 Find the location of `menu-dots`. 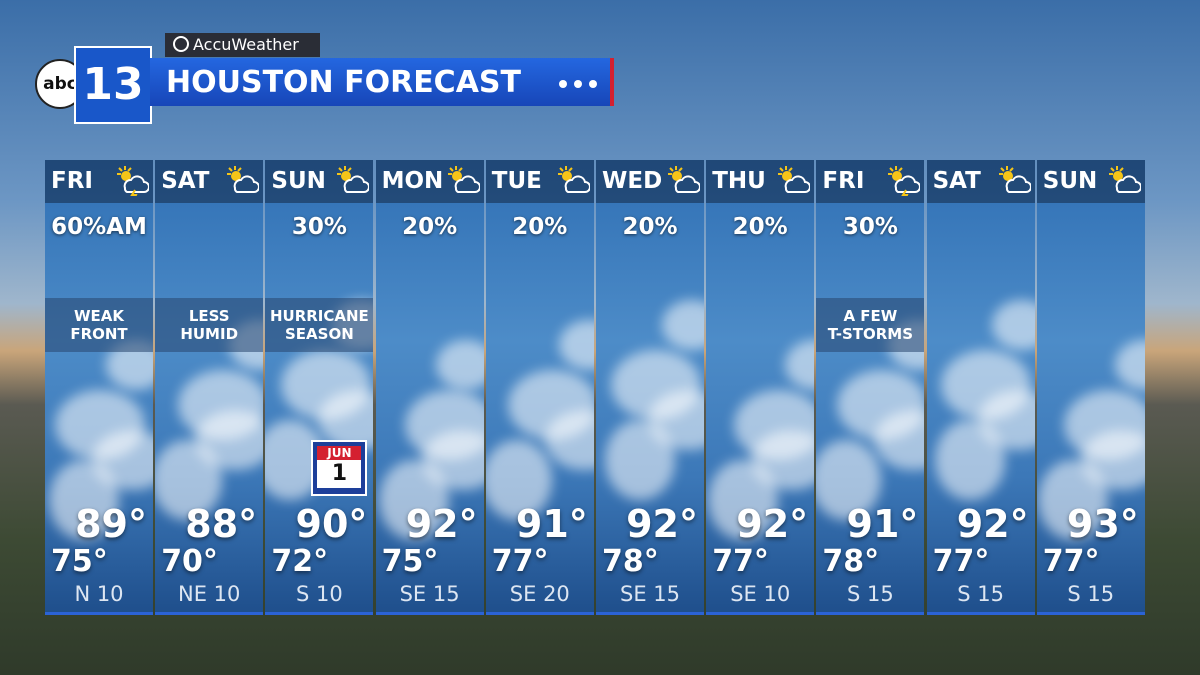

menu-dots is located at coordinates (578, 83).